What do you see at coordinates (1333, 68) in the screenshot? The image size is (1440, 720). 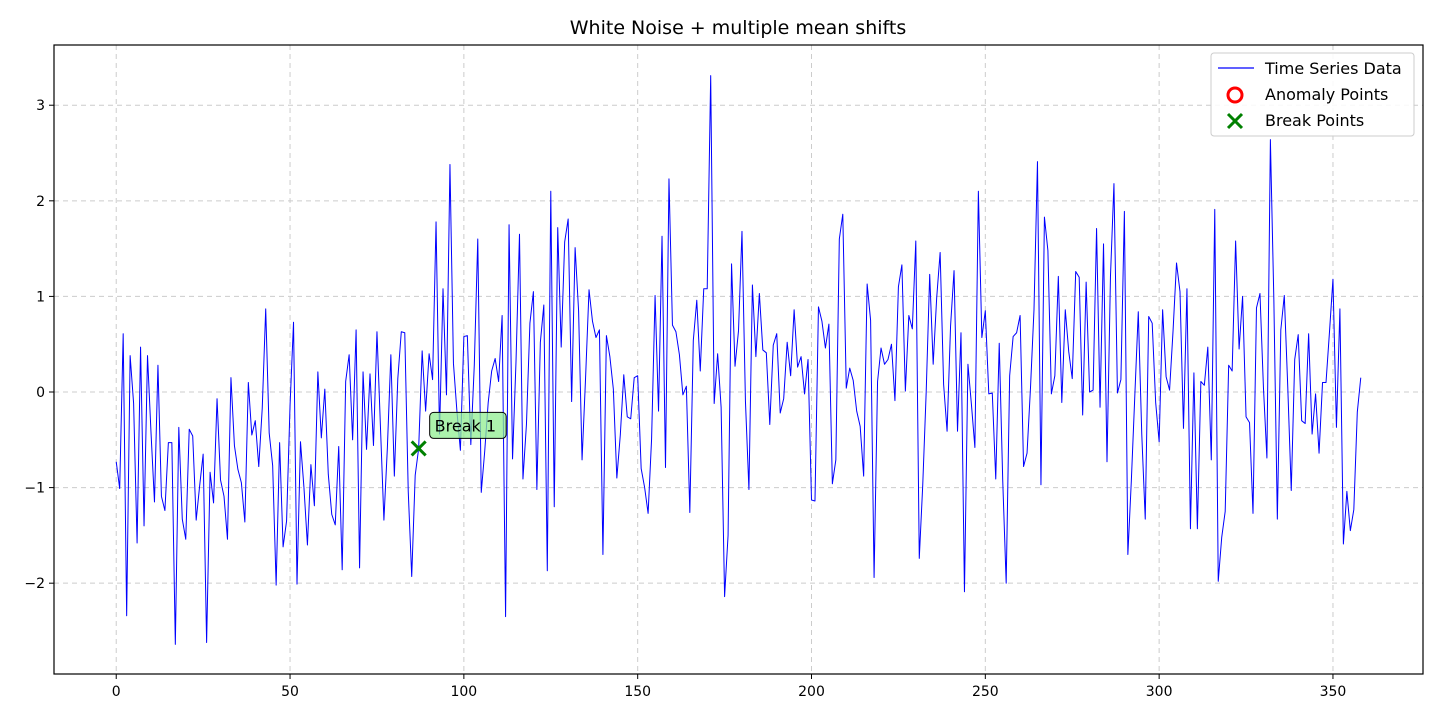 I see `legend-label-time-series: Time Series Data` at bounding box center [1333, 68].